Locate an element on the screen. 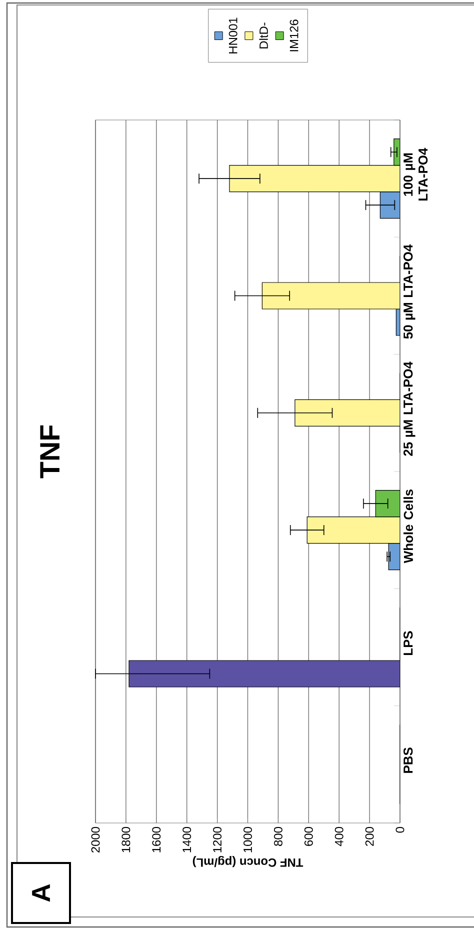 This screenshot has height=930, width=474. legend-label: DltD- is located at coordinates (263, 35).